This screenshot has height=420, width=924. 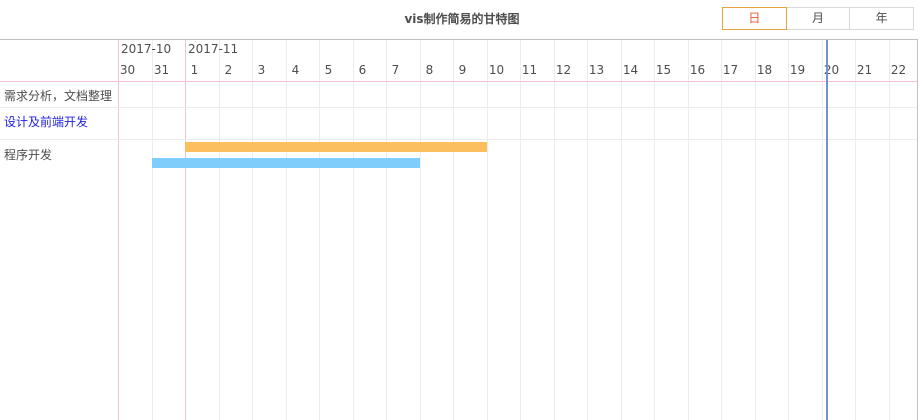 I want to click on group-label-development: 程序开发, so click(x=28, y=155).